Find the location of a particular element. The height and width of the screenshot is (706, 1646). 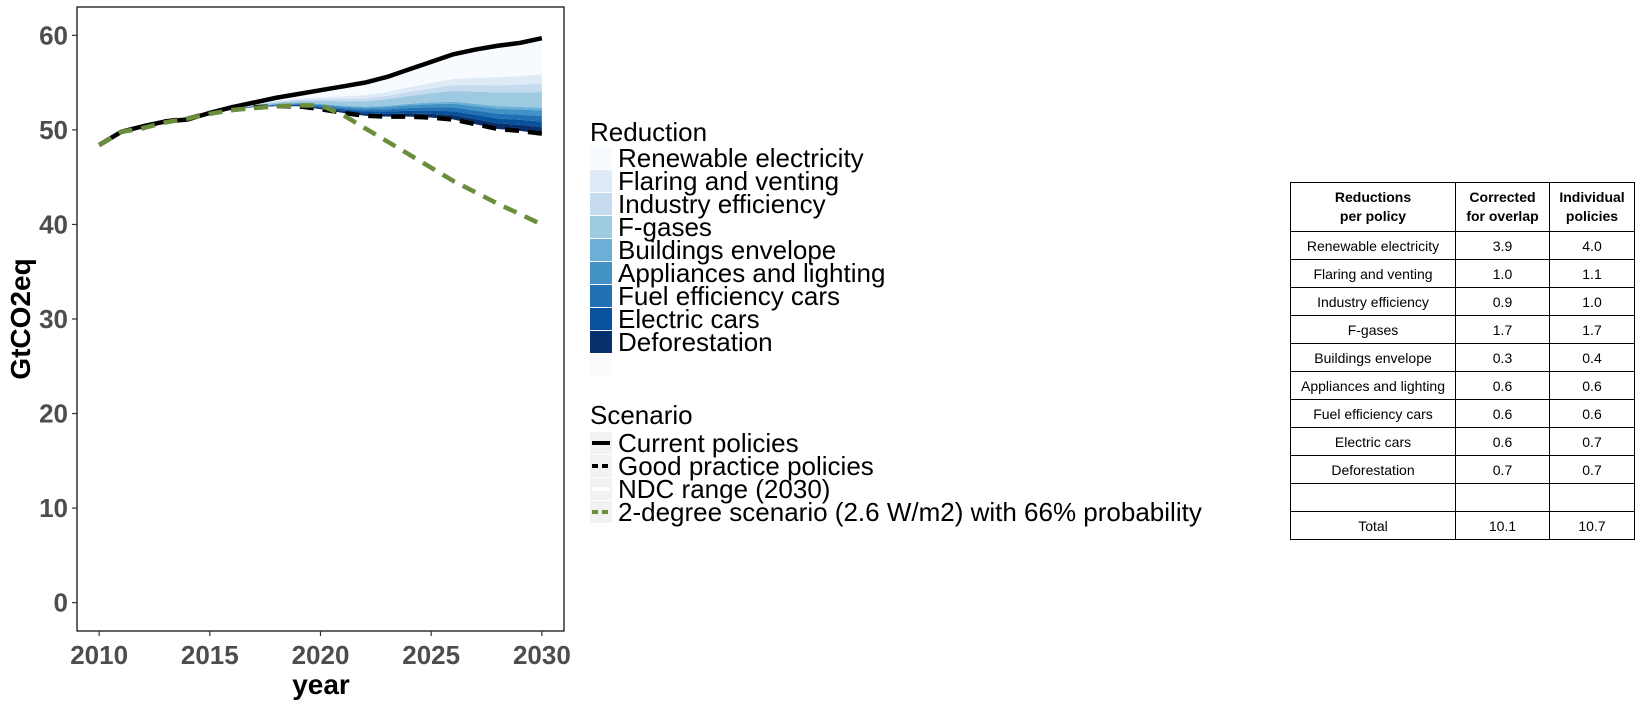

column-header: Corrected for overlap is located at coordinates (1502, 207).